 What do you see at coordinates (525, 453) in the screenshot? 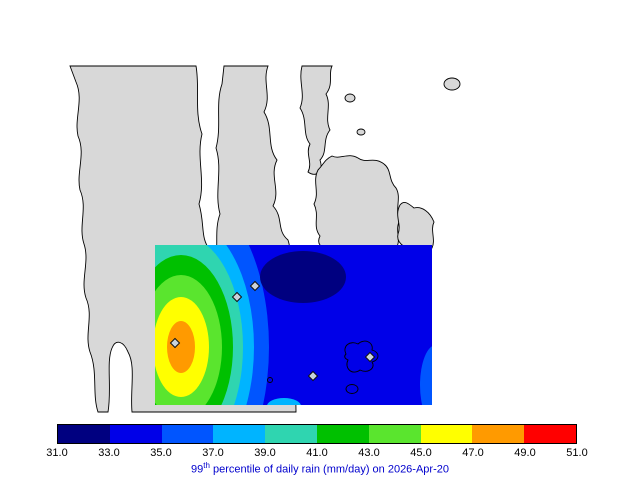
I see `colorbar-tick-label: 49.0` at bounding box center [525, 453].